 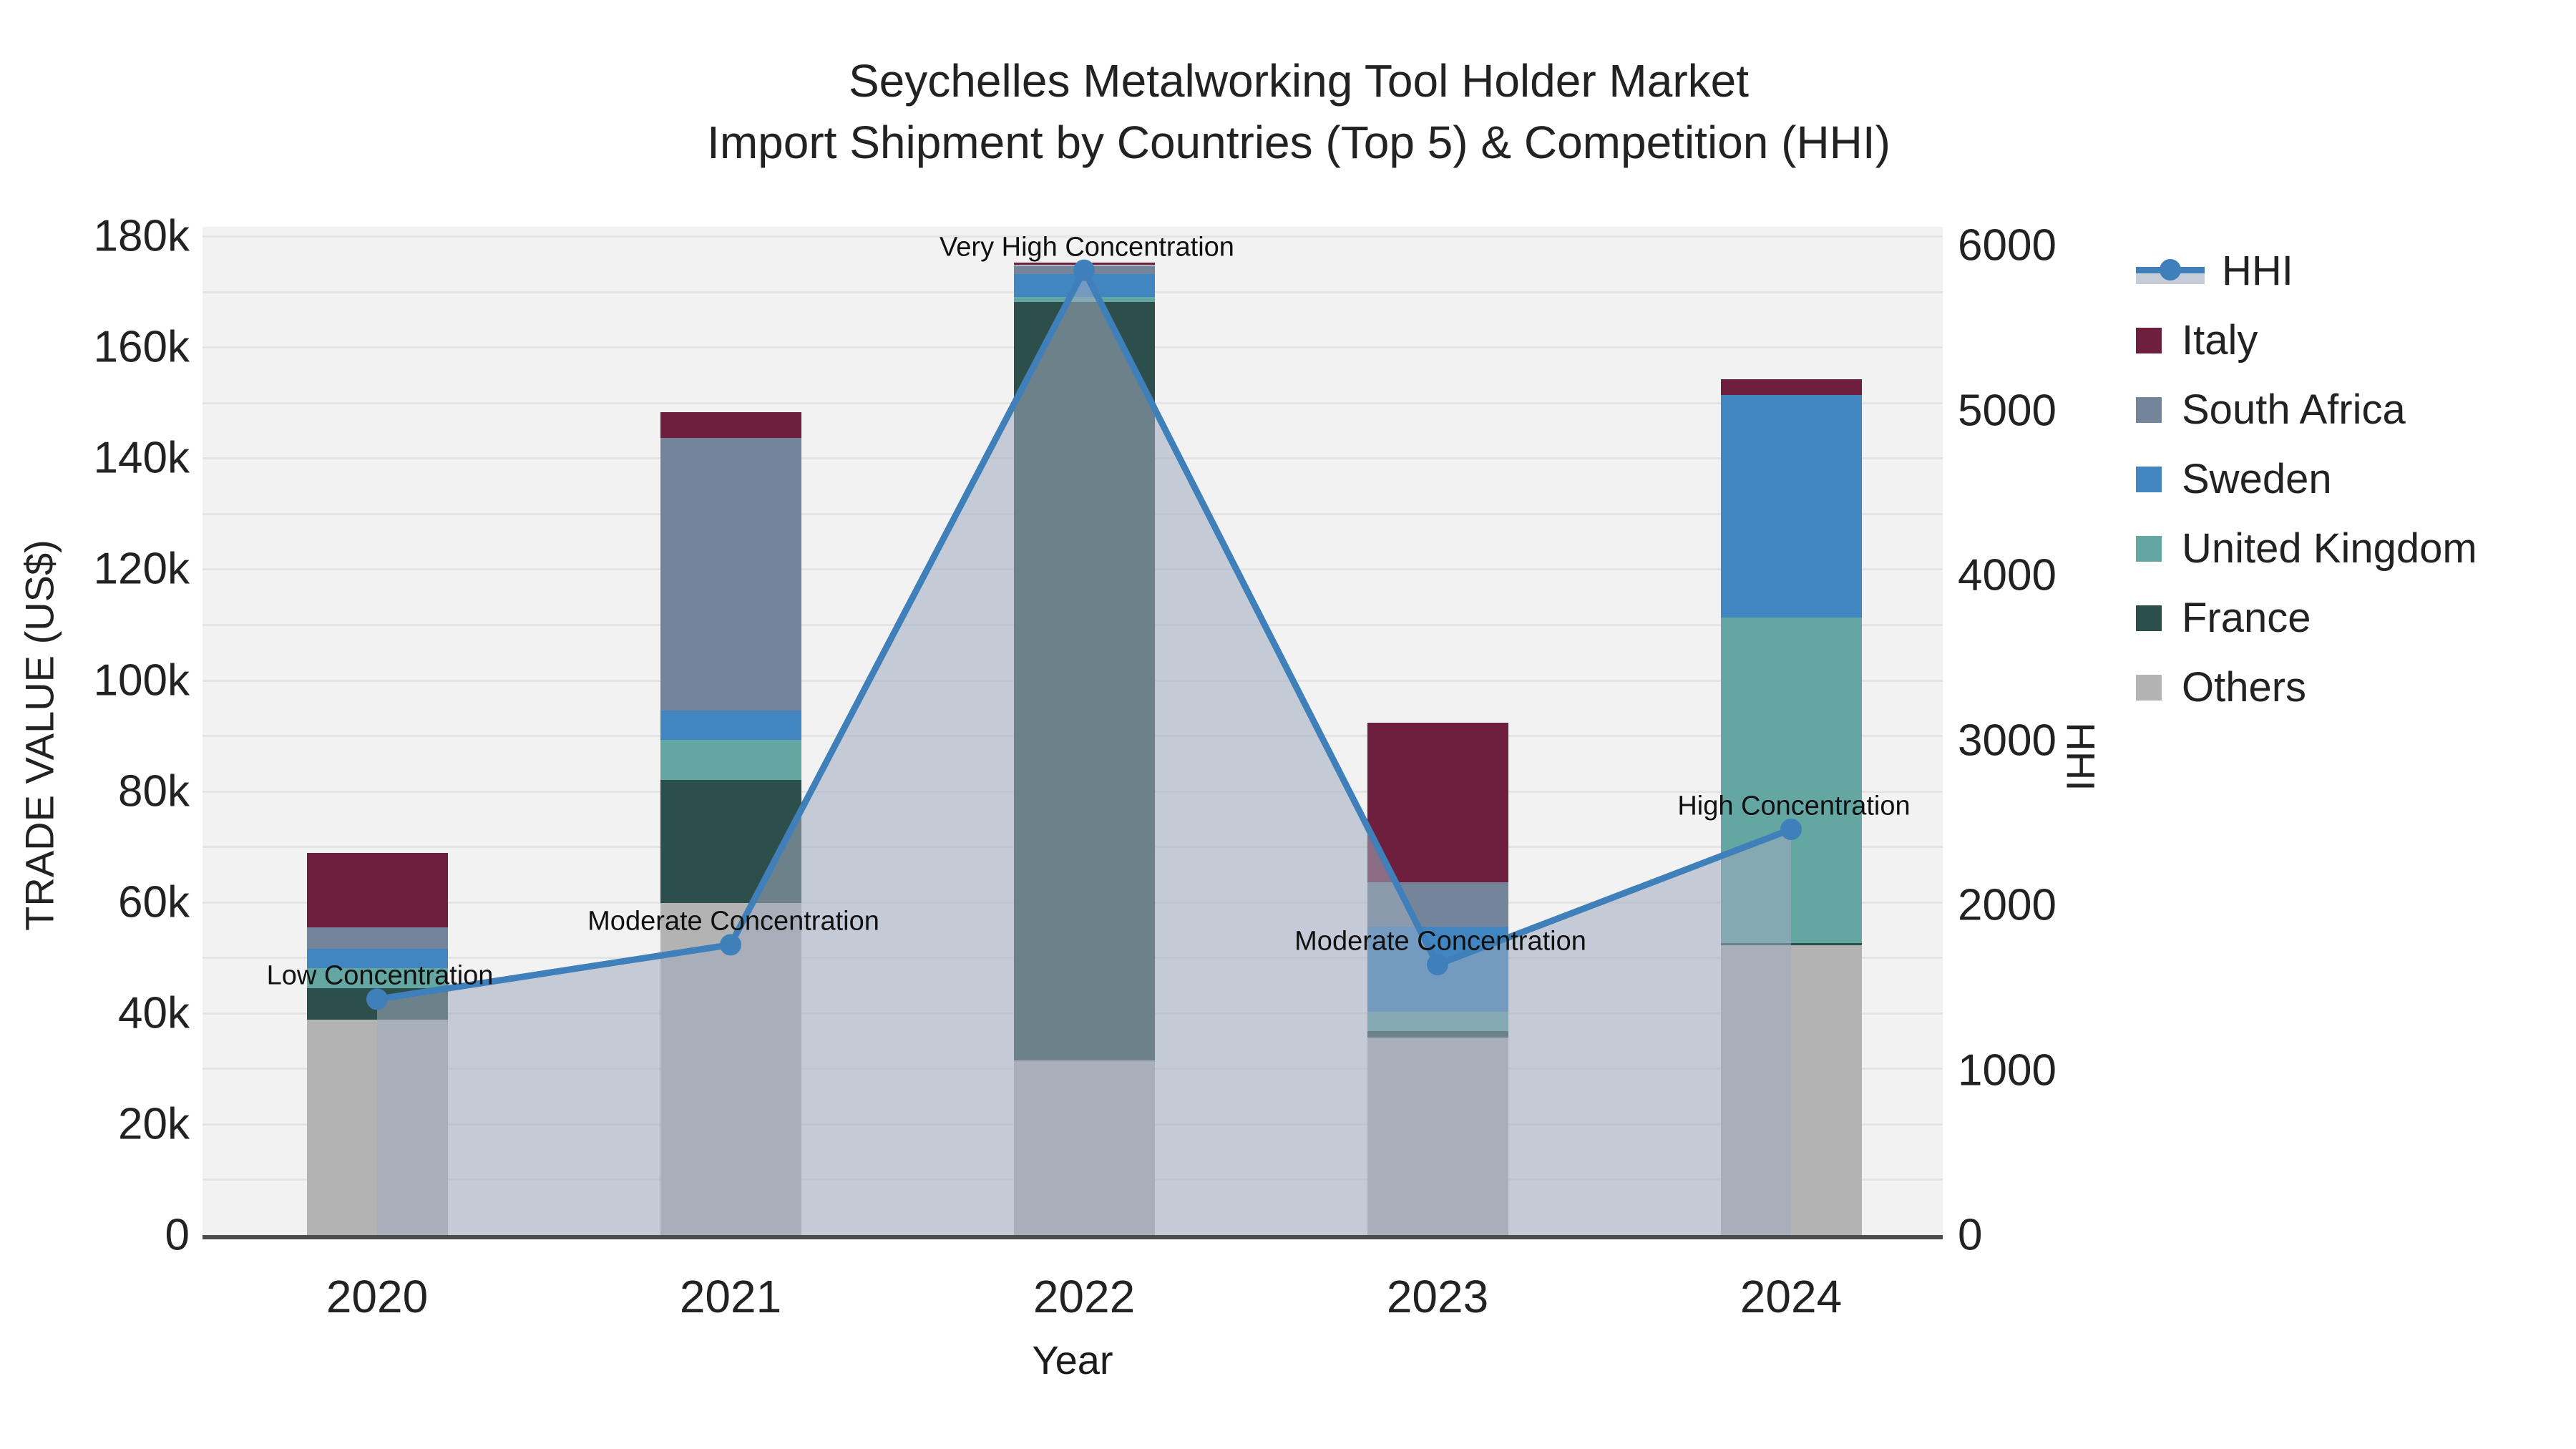 I want to click on legend-item-united-kingdom: United Kingdom, so click(x=2306, y=548).